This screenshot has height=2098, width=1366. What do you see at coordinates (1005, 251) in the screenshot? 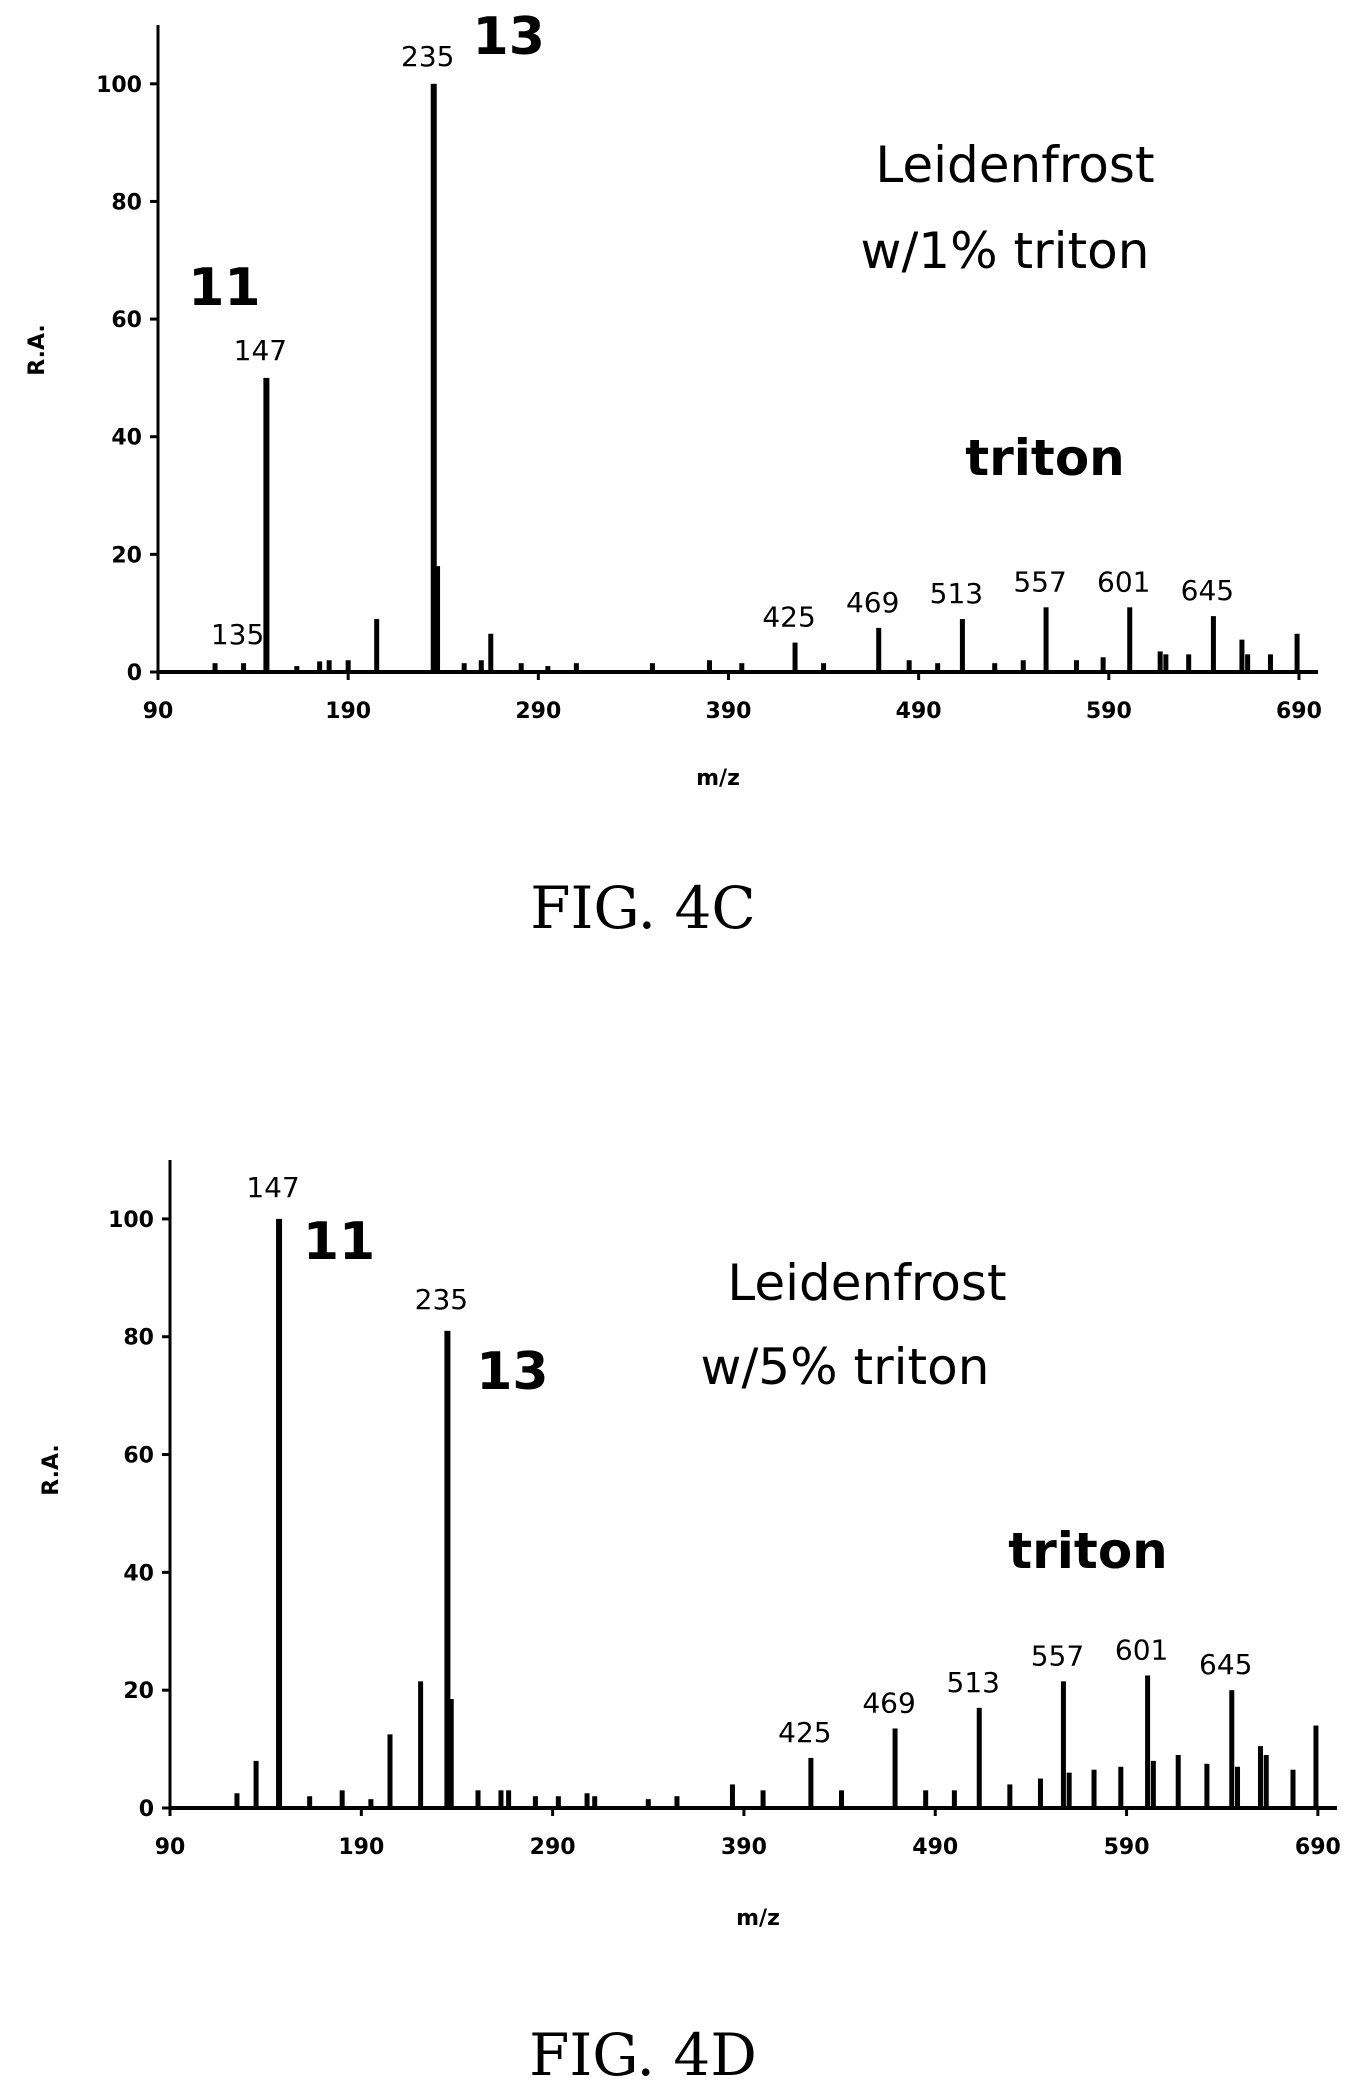
I see `annotation-line-2: w/1% triton` at bounding box center [1005, 251].